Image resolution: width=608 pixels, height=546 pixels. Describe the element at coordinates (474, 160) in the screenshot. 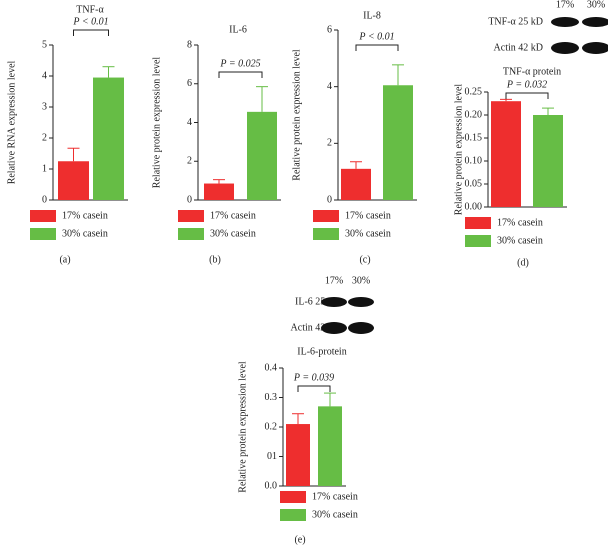

I see `y-tick-label: 0.10` at that location.